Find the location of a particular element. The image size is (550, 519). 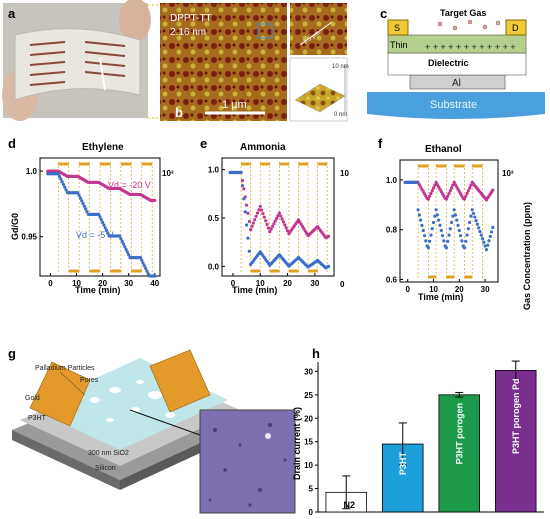

x-tick-label: 30 is located at coordinates (485, 289).